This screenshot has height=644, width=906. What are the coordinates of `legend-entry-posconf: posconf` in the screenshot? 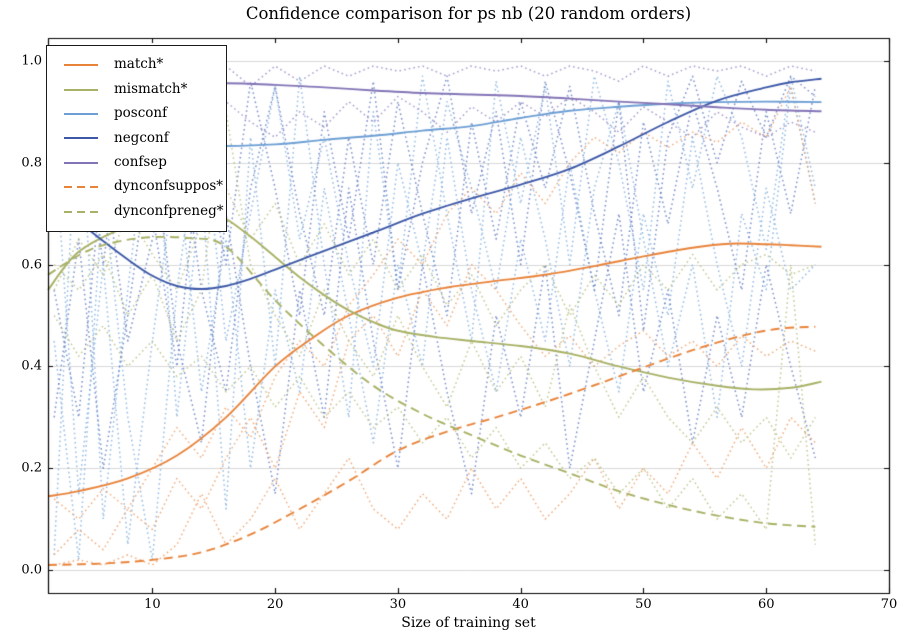 It's located at (137, 114).